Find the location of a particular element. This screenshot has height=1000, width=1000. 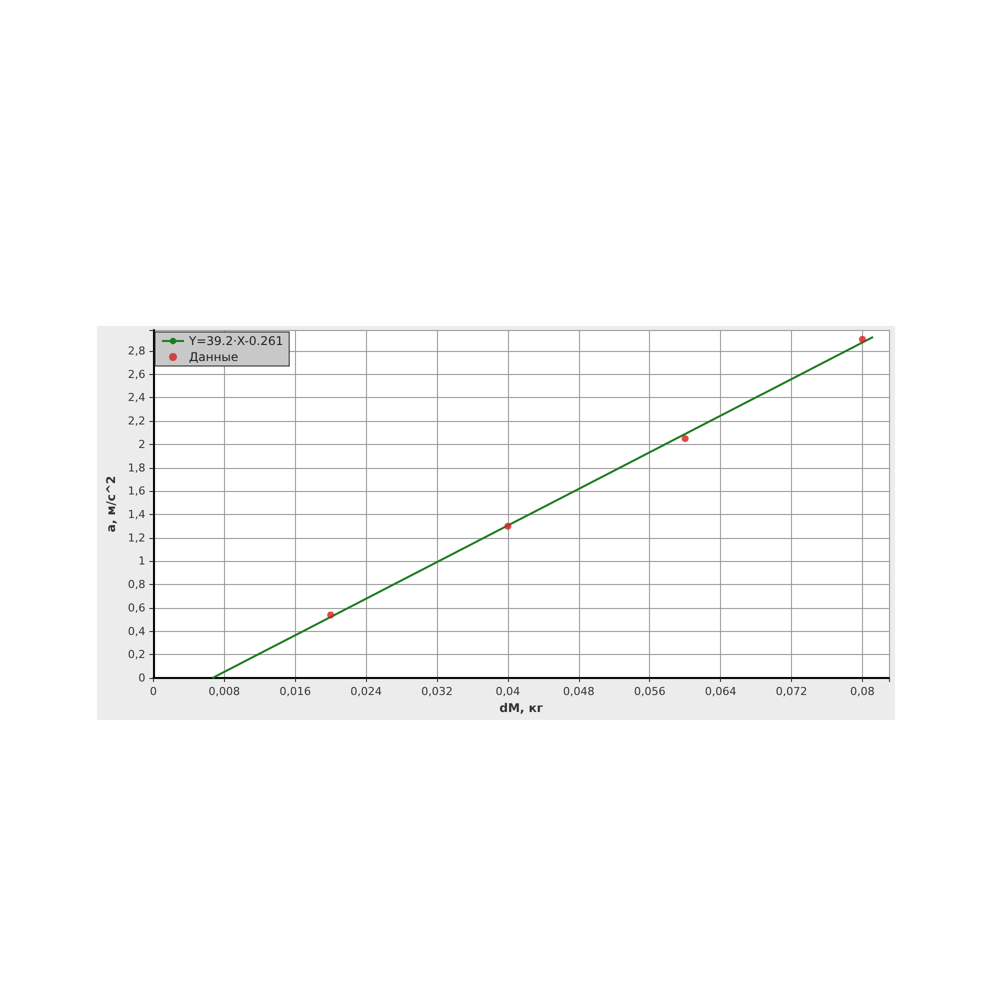

x-axis-title: dM, кг is located at coordinates (521, 707).